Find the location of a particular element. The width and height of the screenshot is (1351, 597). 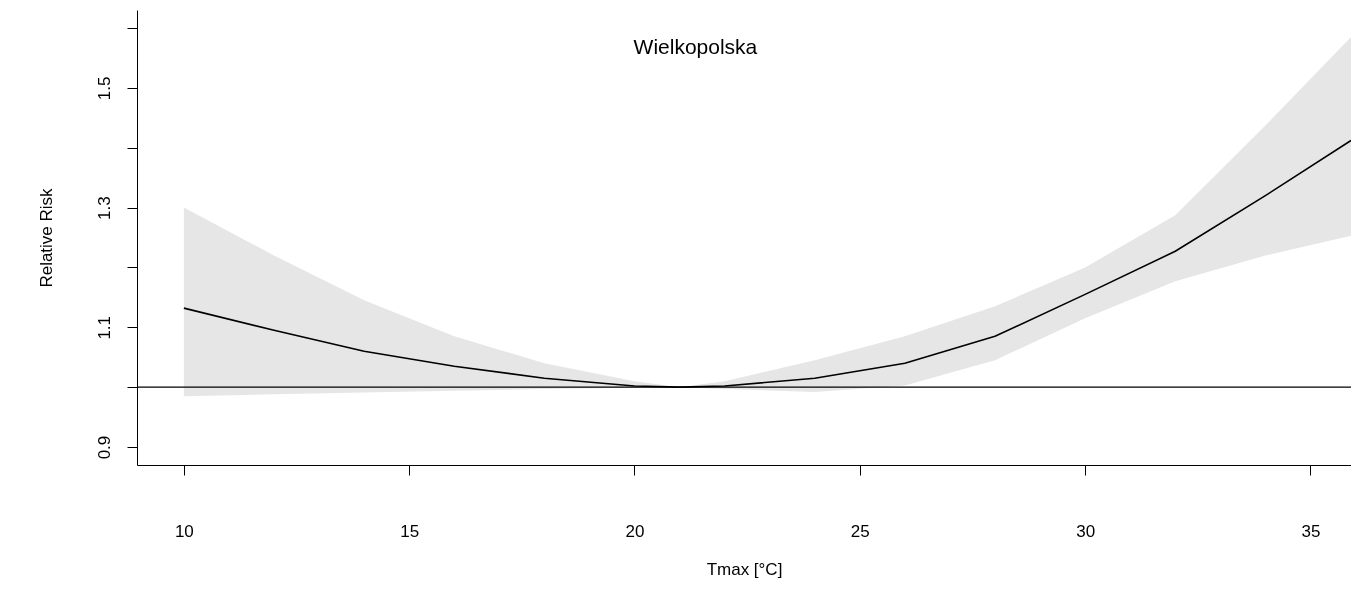

y-tick-label: 1.3 is located at coordinates (104, 208).